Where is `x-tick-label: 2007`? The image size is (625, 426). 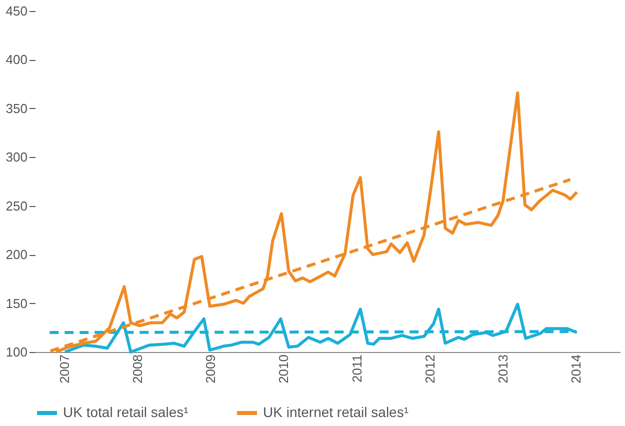
x-tick-label: 2007 is located at coordinates (64, 369).